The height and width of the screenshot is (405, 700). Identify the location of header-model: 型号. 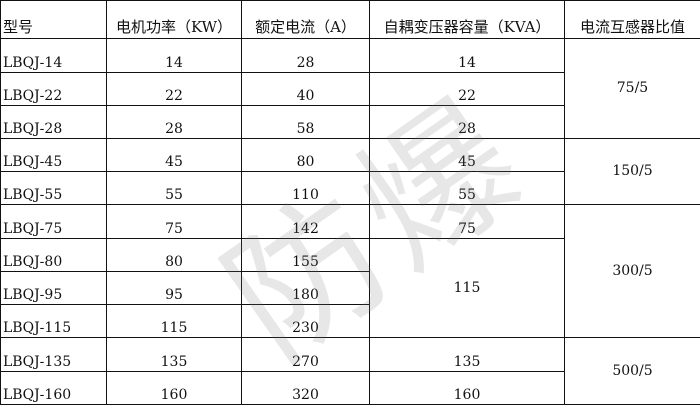
(53, 20).